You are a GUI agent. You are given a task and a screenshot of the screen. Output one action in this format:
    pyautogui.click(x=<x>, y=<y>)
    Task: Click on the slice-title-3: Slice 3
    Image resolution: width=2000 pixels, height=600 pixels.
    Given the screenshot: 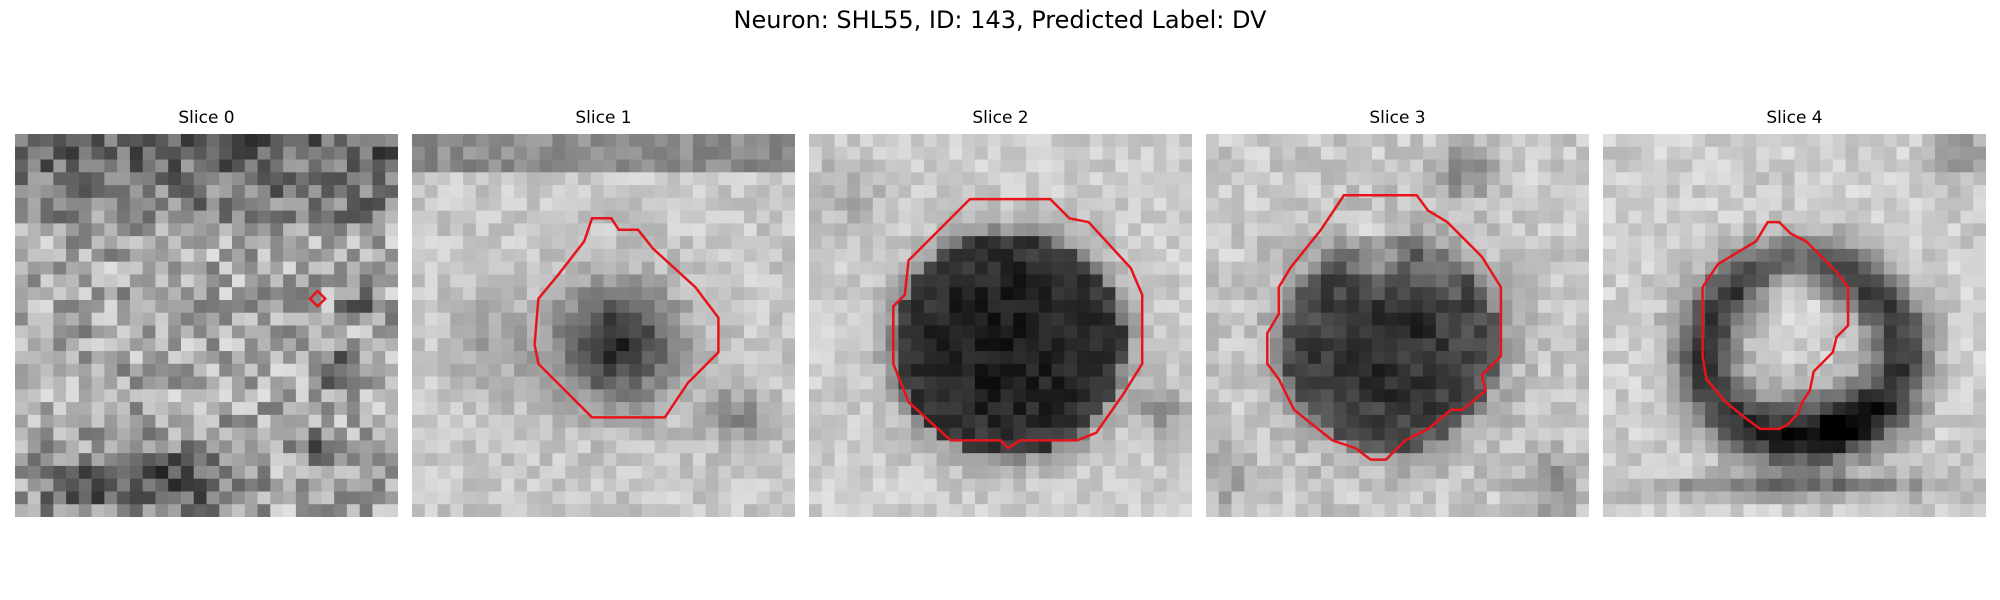 What is the action you would take?
    pyautogui.click(x=1397, y=118)
    